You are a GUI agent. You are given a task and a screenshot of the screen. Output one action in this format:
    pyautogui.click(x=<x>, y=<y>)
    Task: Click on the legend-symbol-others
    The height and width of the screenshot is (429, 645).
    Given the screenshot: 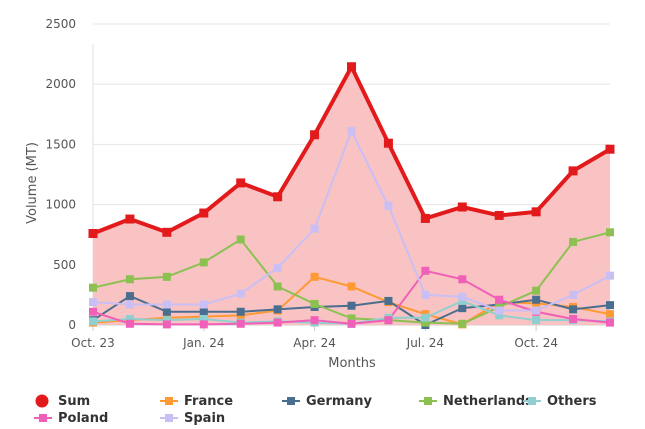 What is the action you would take?
    pyautogui.click(x=532, y=401)
    